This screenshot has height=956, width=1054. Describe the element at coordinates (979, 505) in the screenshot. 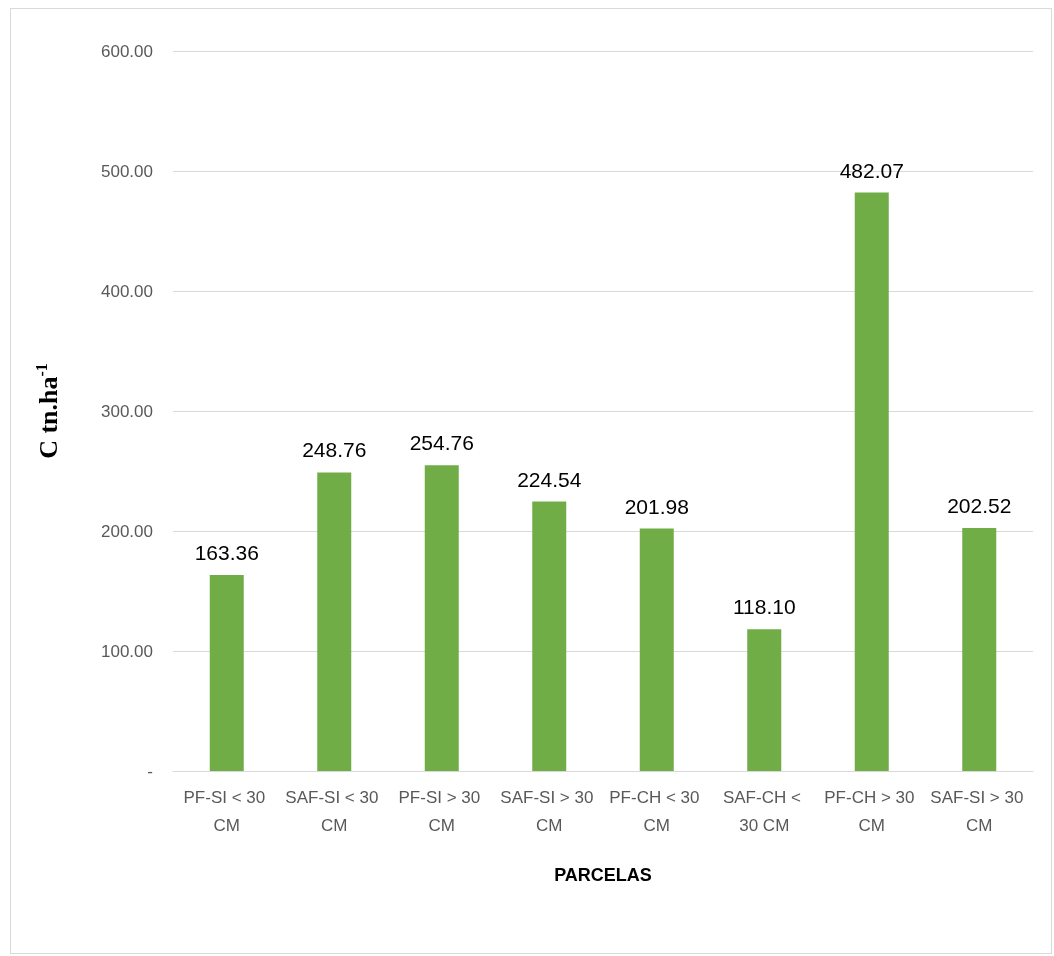

I see `data-label: 202.52` at that location.